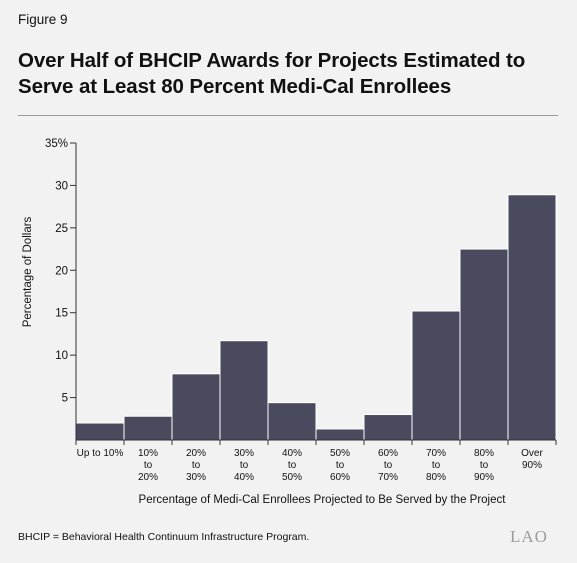 This screenshot has height=563, width=577. What do you see at coordinates (340, 465) in the screenshot?
I see `x-tick-label: 50% to 60%` at bounding box center [340, 465].